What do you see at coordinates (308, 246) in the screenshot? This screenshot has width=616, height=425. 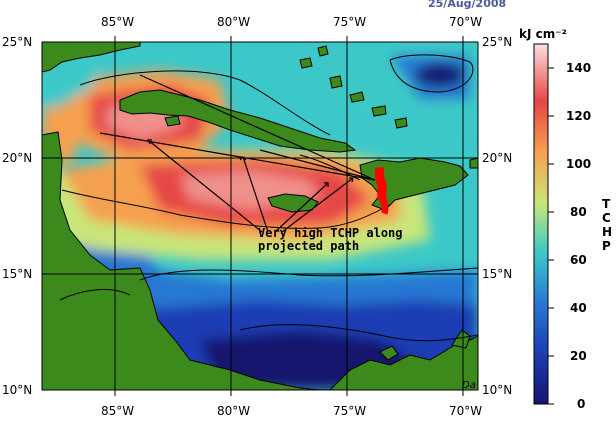 I see `annotation-line-2: projected path` at bounding box center [308, 246].